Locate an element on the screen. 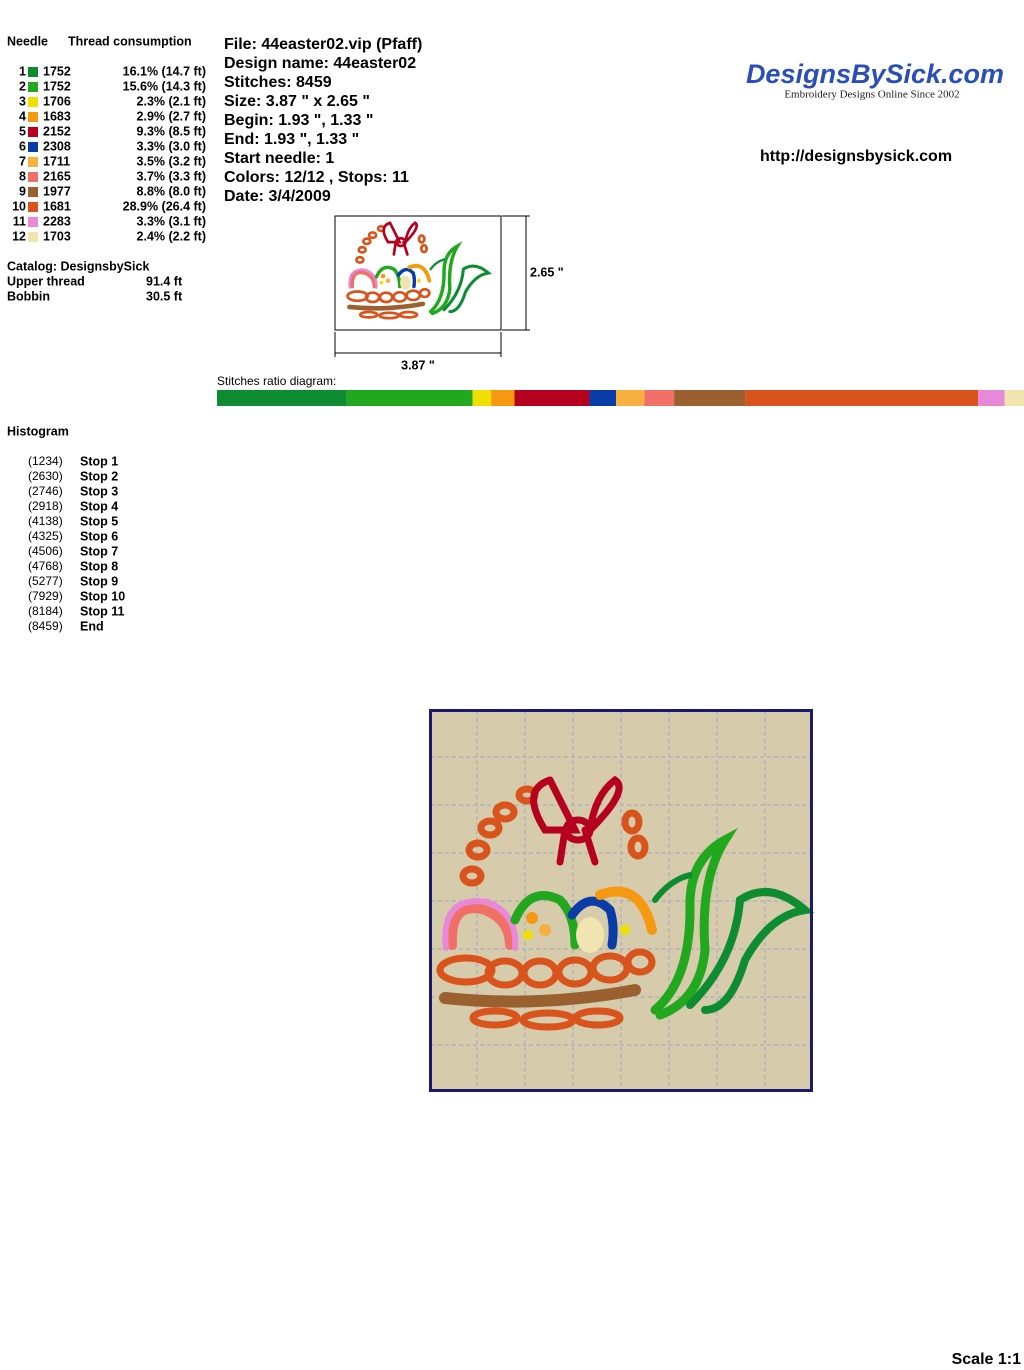 This screenshot has width=1024, height=1370. histogram-count: (5277) is located at coordinates (45, 581).